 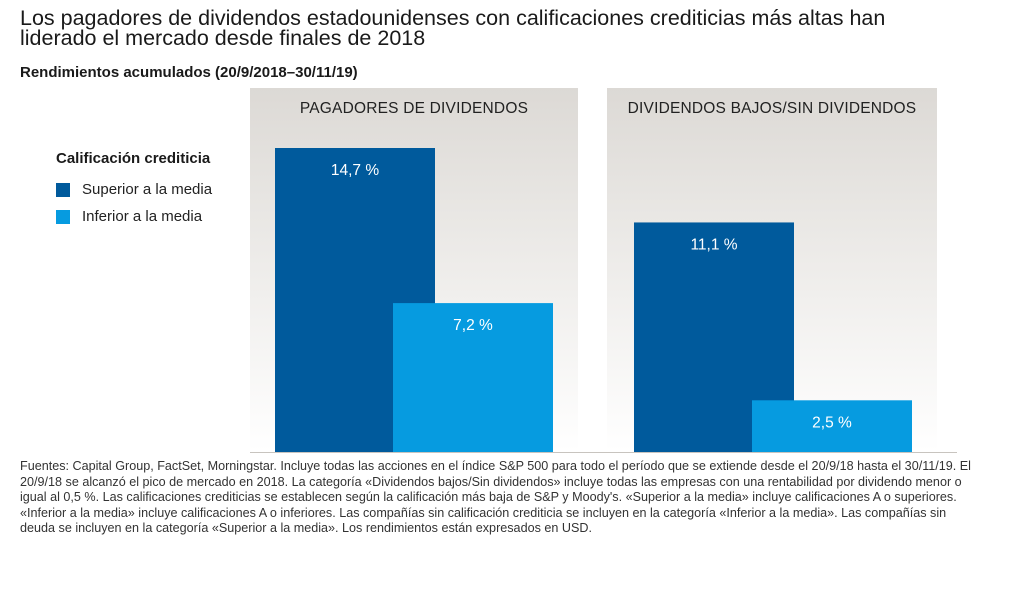 I want to click on legend-item-above-average: Superior a la media, so click(x=134, y=189).